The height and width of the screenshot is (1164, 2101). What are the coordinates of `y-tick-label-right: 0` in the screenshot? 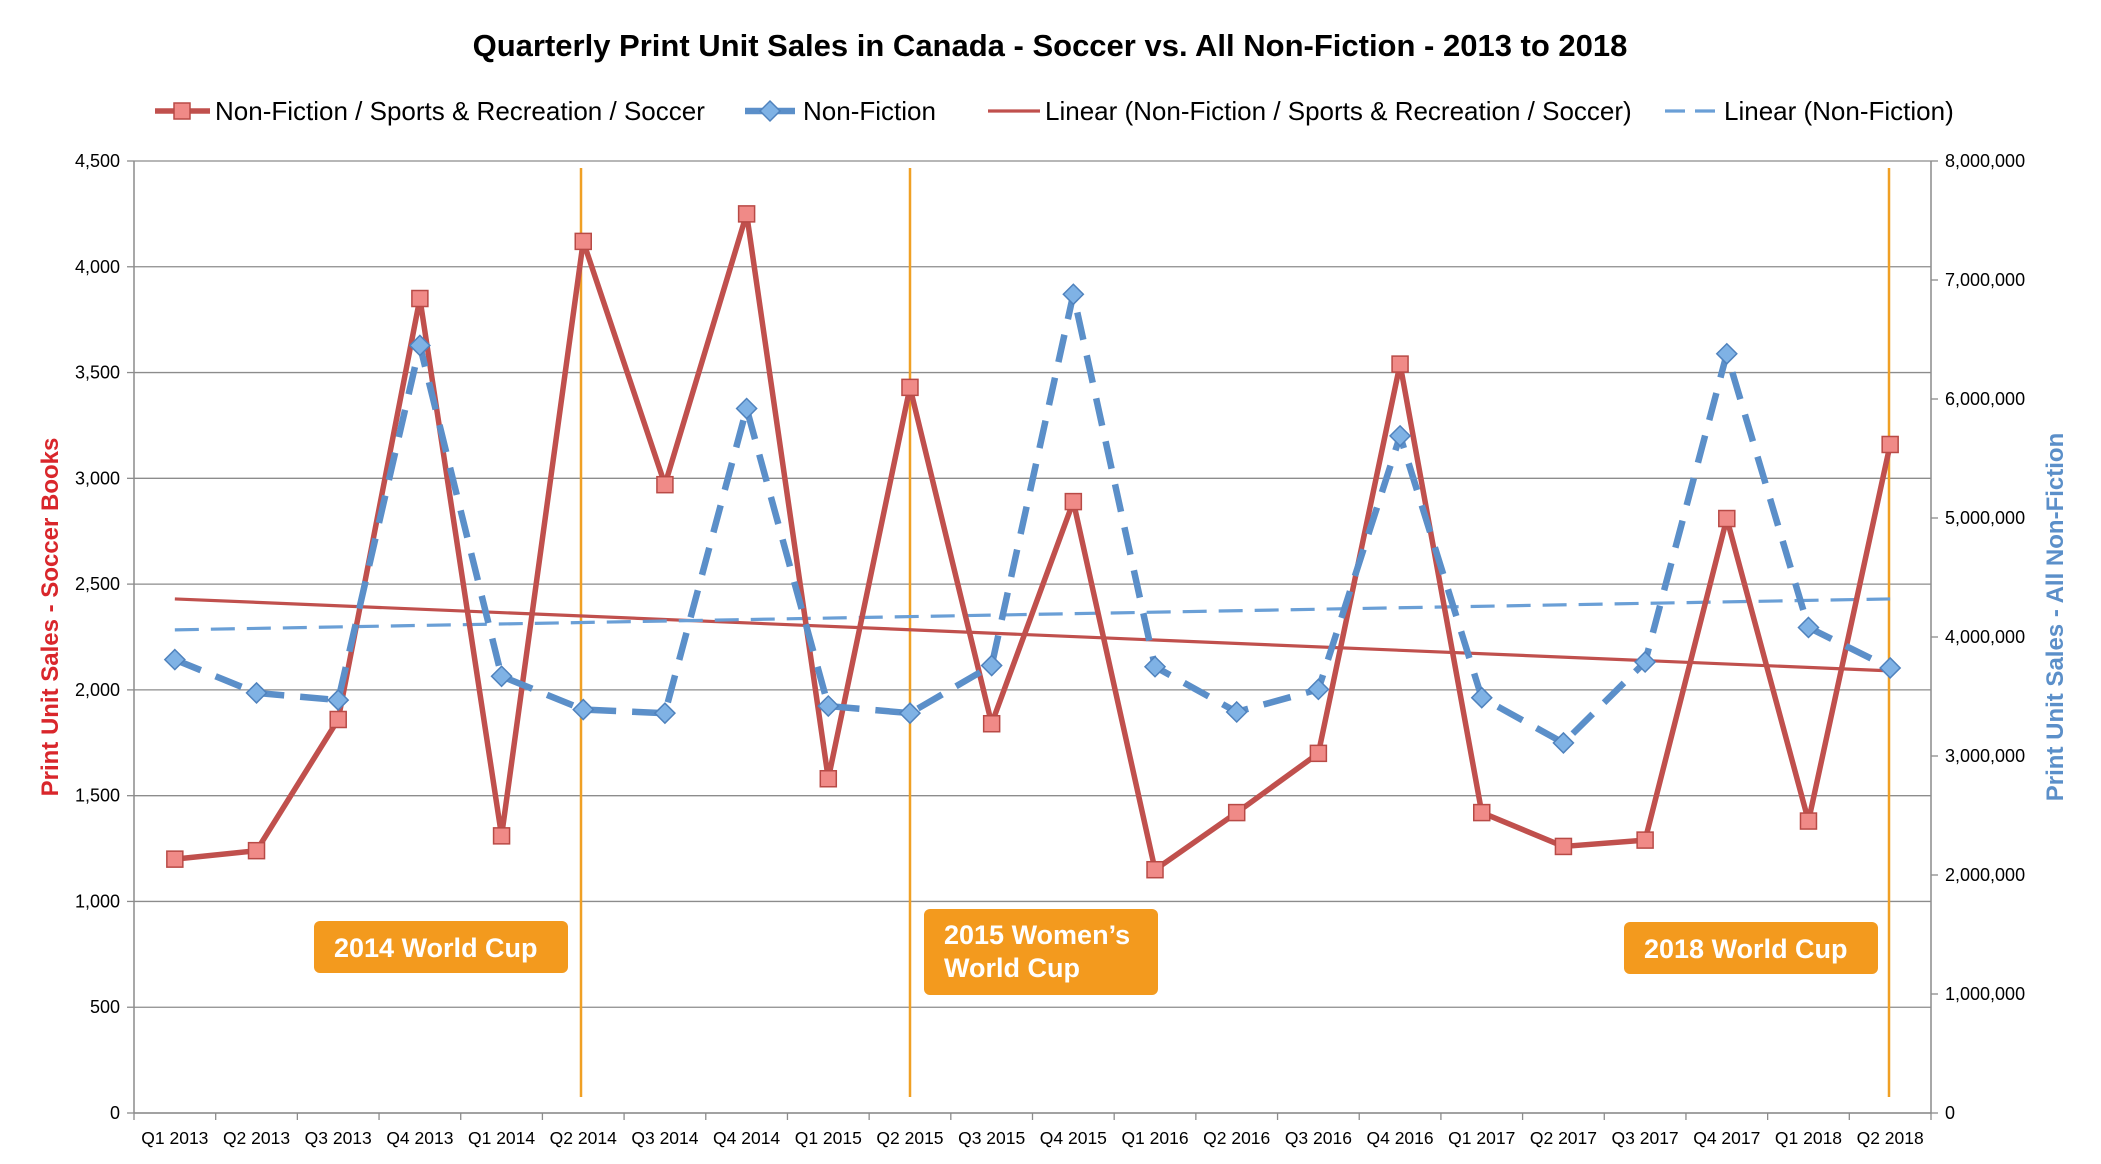 It's located at (1950, 1113).